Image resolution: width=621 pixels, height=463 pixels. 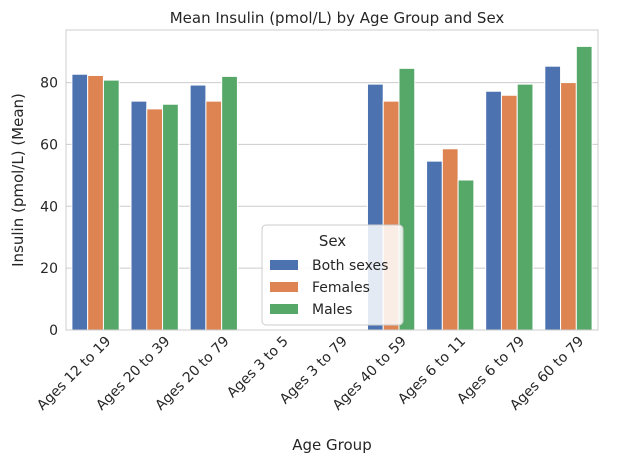 What do you see at coordinates (49, 269) in the screenshot?
I see `y-tick-label: 20` at bounding box center [49, 269].